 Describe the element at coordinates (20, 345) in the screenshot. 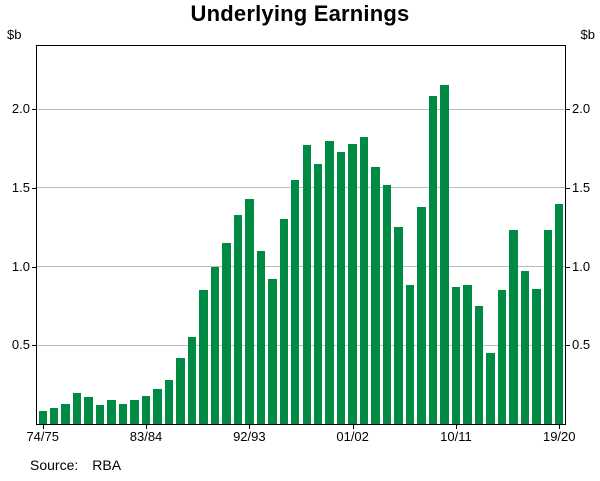

I see `y-tick-label-left: 0.5` at that location.